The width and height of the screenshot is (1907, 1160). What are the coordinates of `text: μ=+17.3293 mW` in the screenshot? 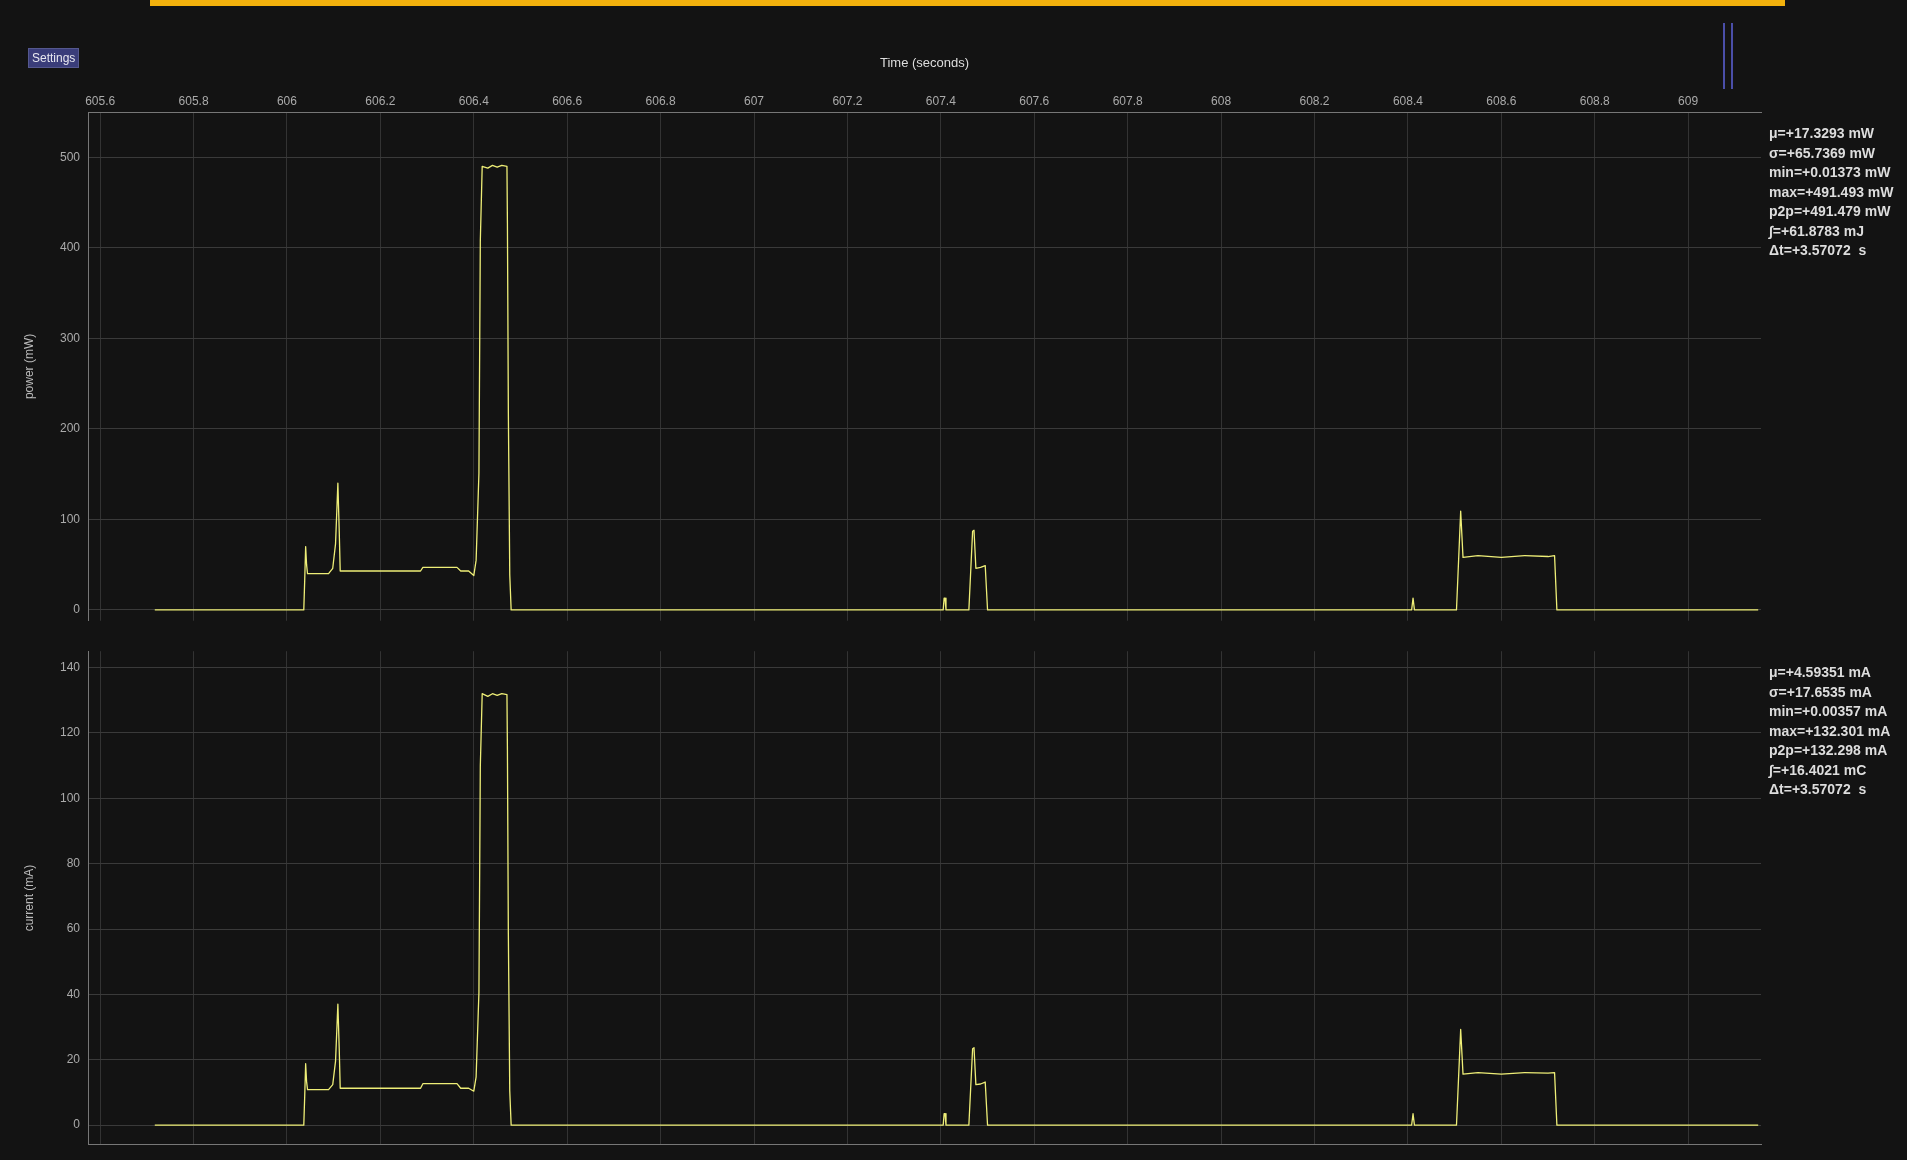 It's located at (1822, 133).